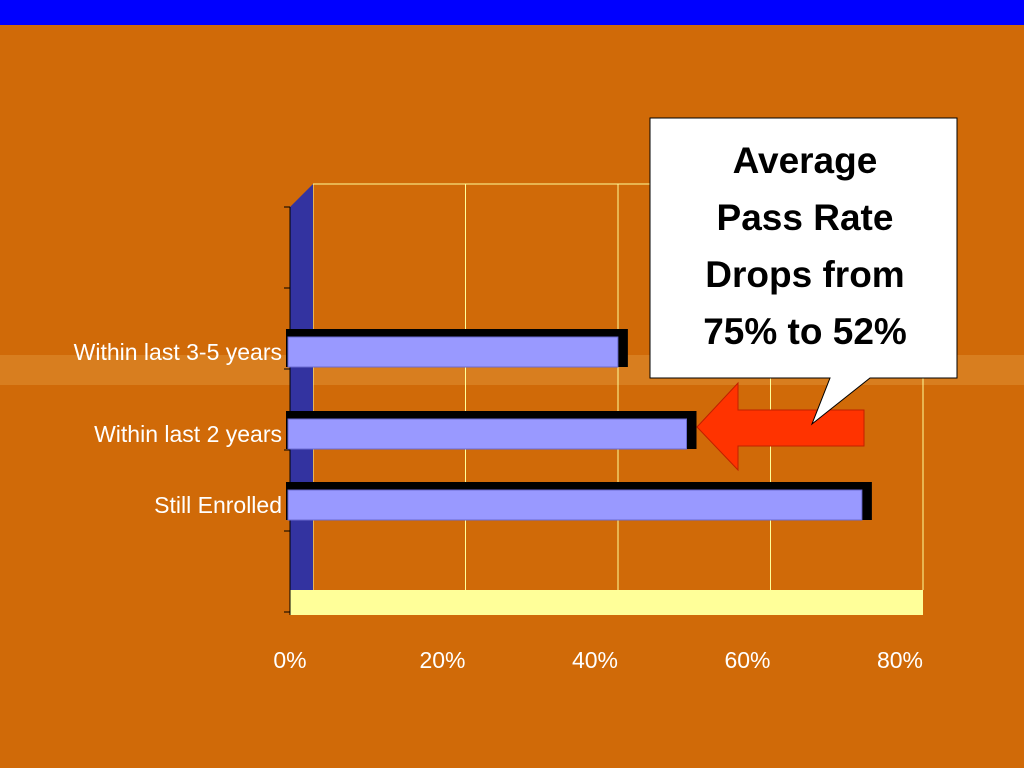  Describe the element at coordinates (289, 660) in the screenshot. I see `x-tick-label: 0%` at that location.